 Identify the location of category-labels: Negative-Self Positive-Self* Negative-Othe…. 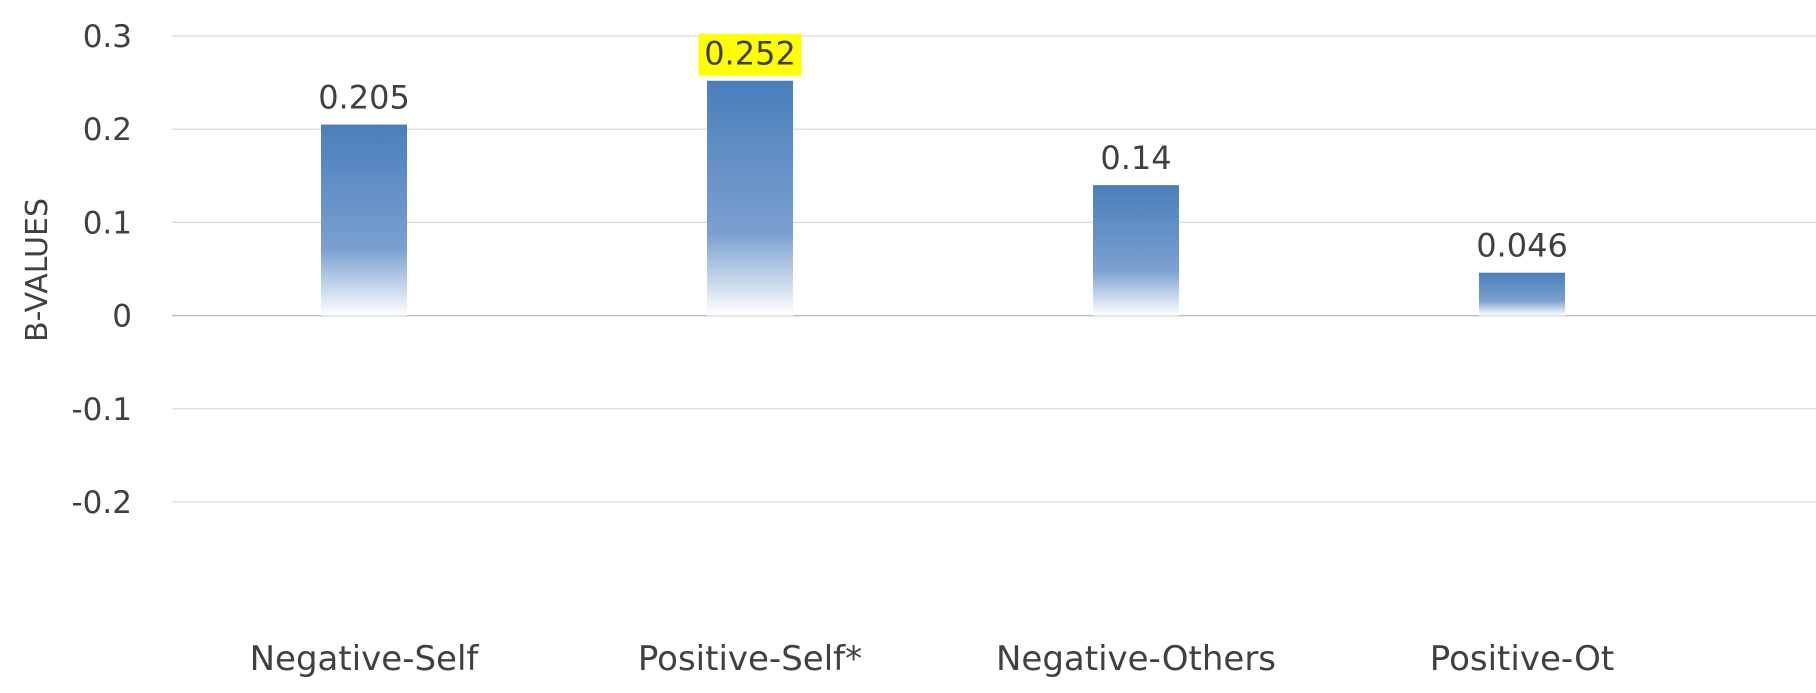
(932, 659).